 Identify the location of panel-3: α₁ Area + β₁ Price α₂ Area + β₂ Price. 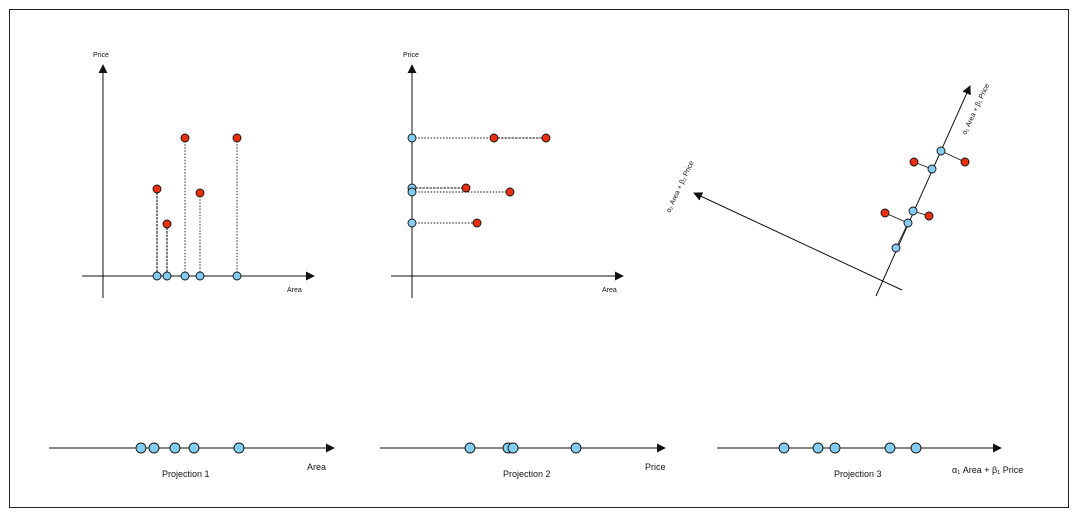
(828, 190).